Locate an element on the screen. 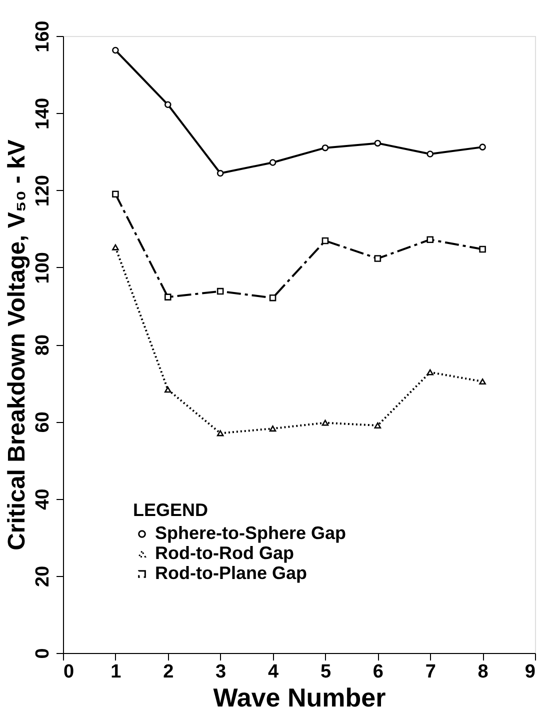 Image resolution: width=548 pixels, height=719 pixels. x-tick-label: 2 is located at coordinates (168, 672).